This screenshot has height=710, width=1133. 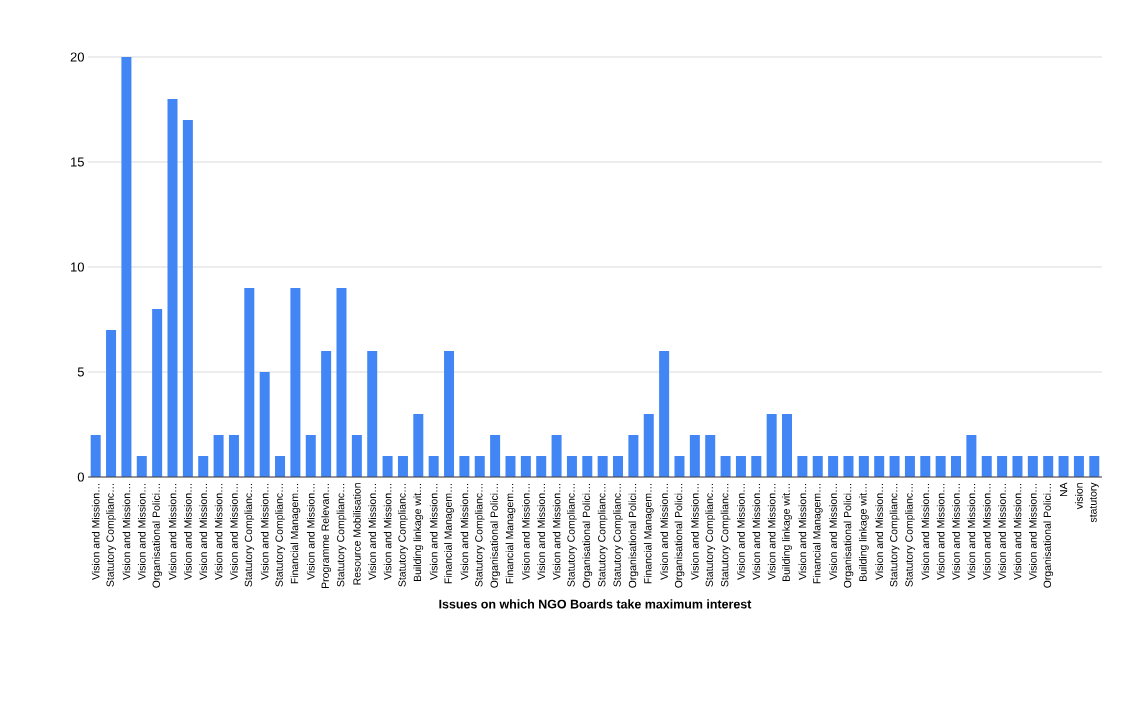 I want to click on y-tick-label: 20, so click(x=77, y=57).